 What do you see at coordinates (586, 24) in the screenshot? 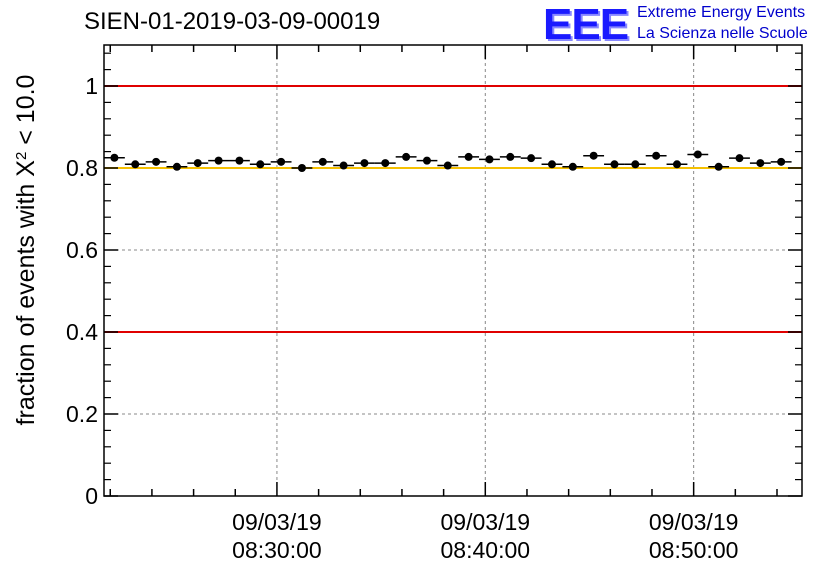
I see `eee-logo-mark: EEE` at bounding box center [586, 24].